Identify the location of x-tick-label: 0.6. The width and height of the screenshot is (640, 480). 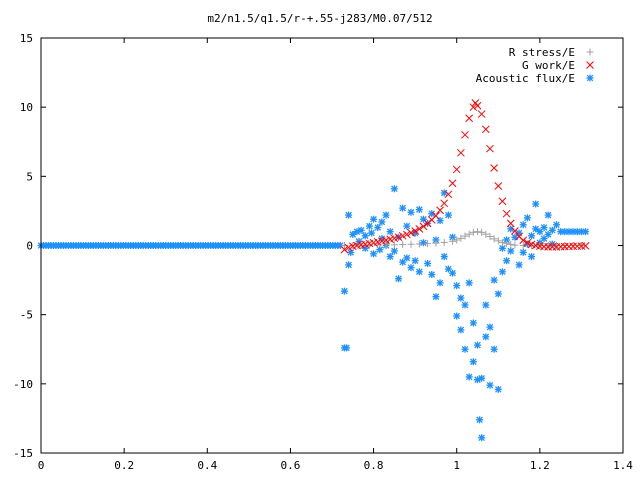
(290, 465).